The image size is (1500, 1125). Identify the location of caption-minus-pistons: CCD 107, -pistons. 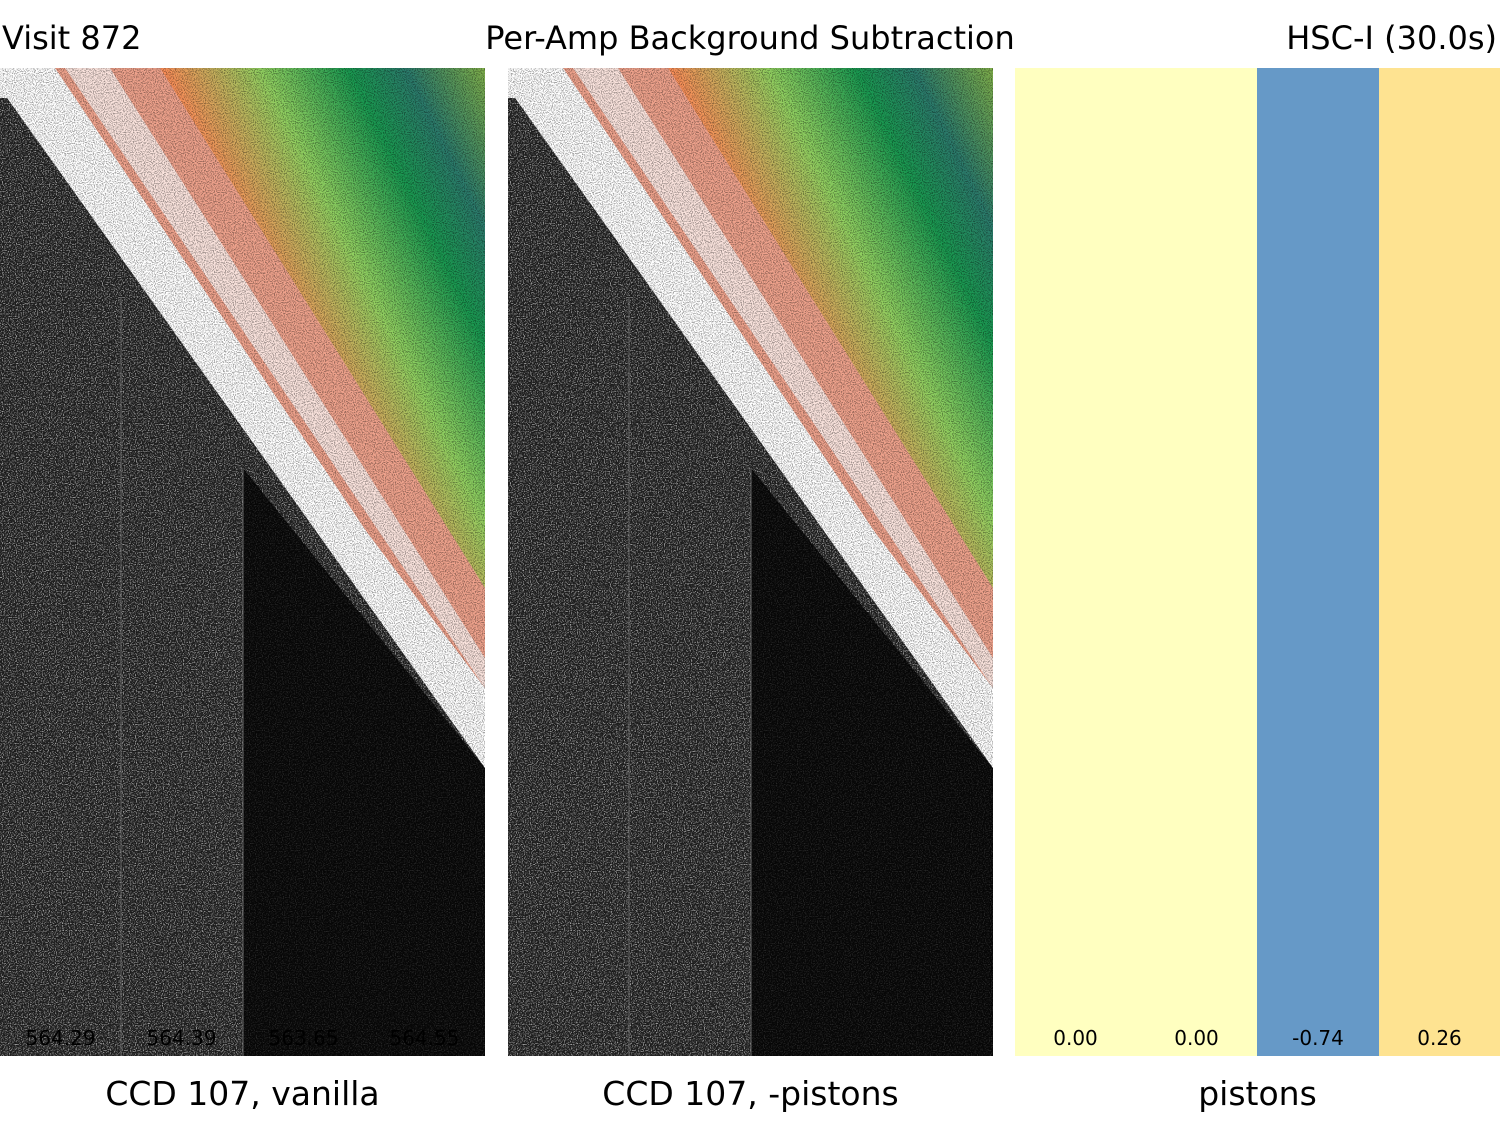
(750, 1093).